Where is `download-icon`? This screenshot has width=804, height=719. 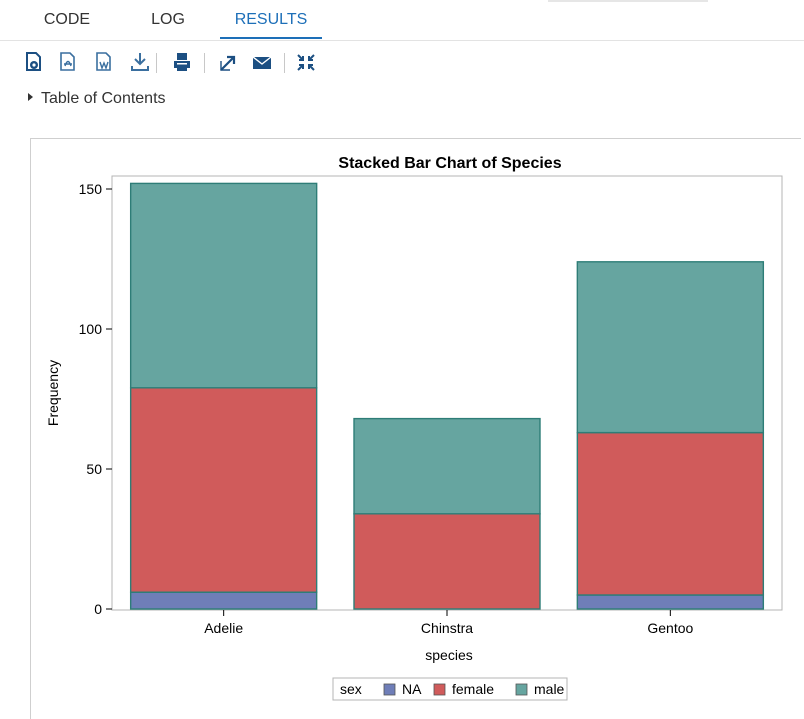
download-icon is located at coordinates (140, 62).